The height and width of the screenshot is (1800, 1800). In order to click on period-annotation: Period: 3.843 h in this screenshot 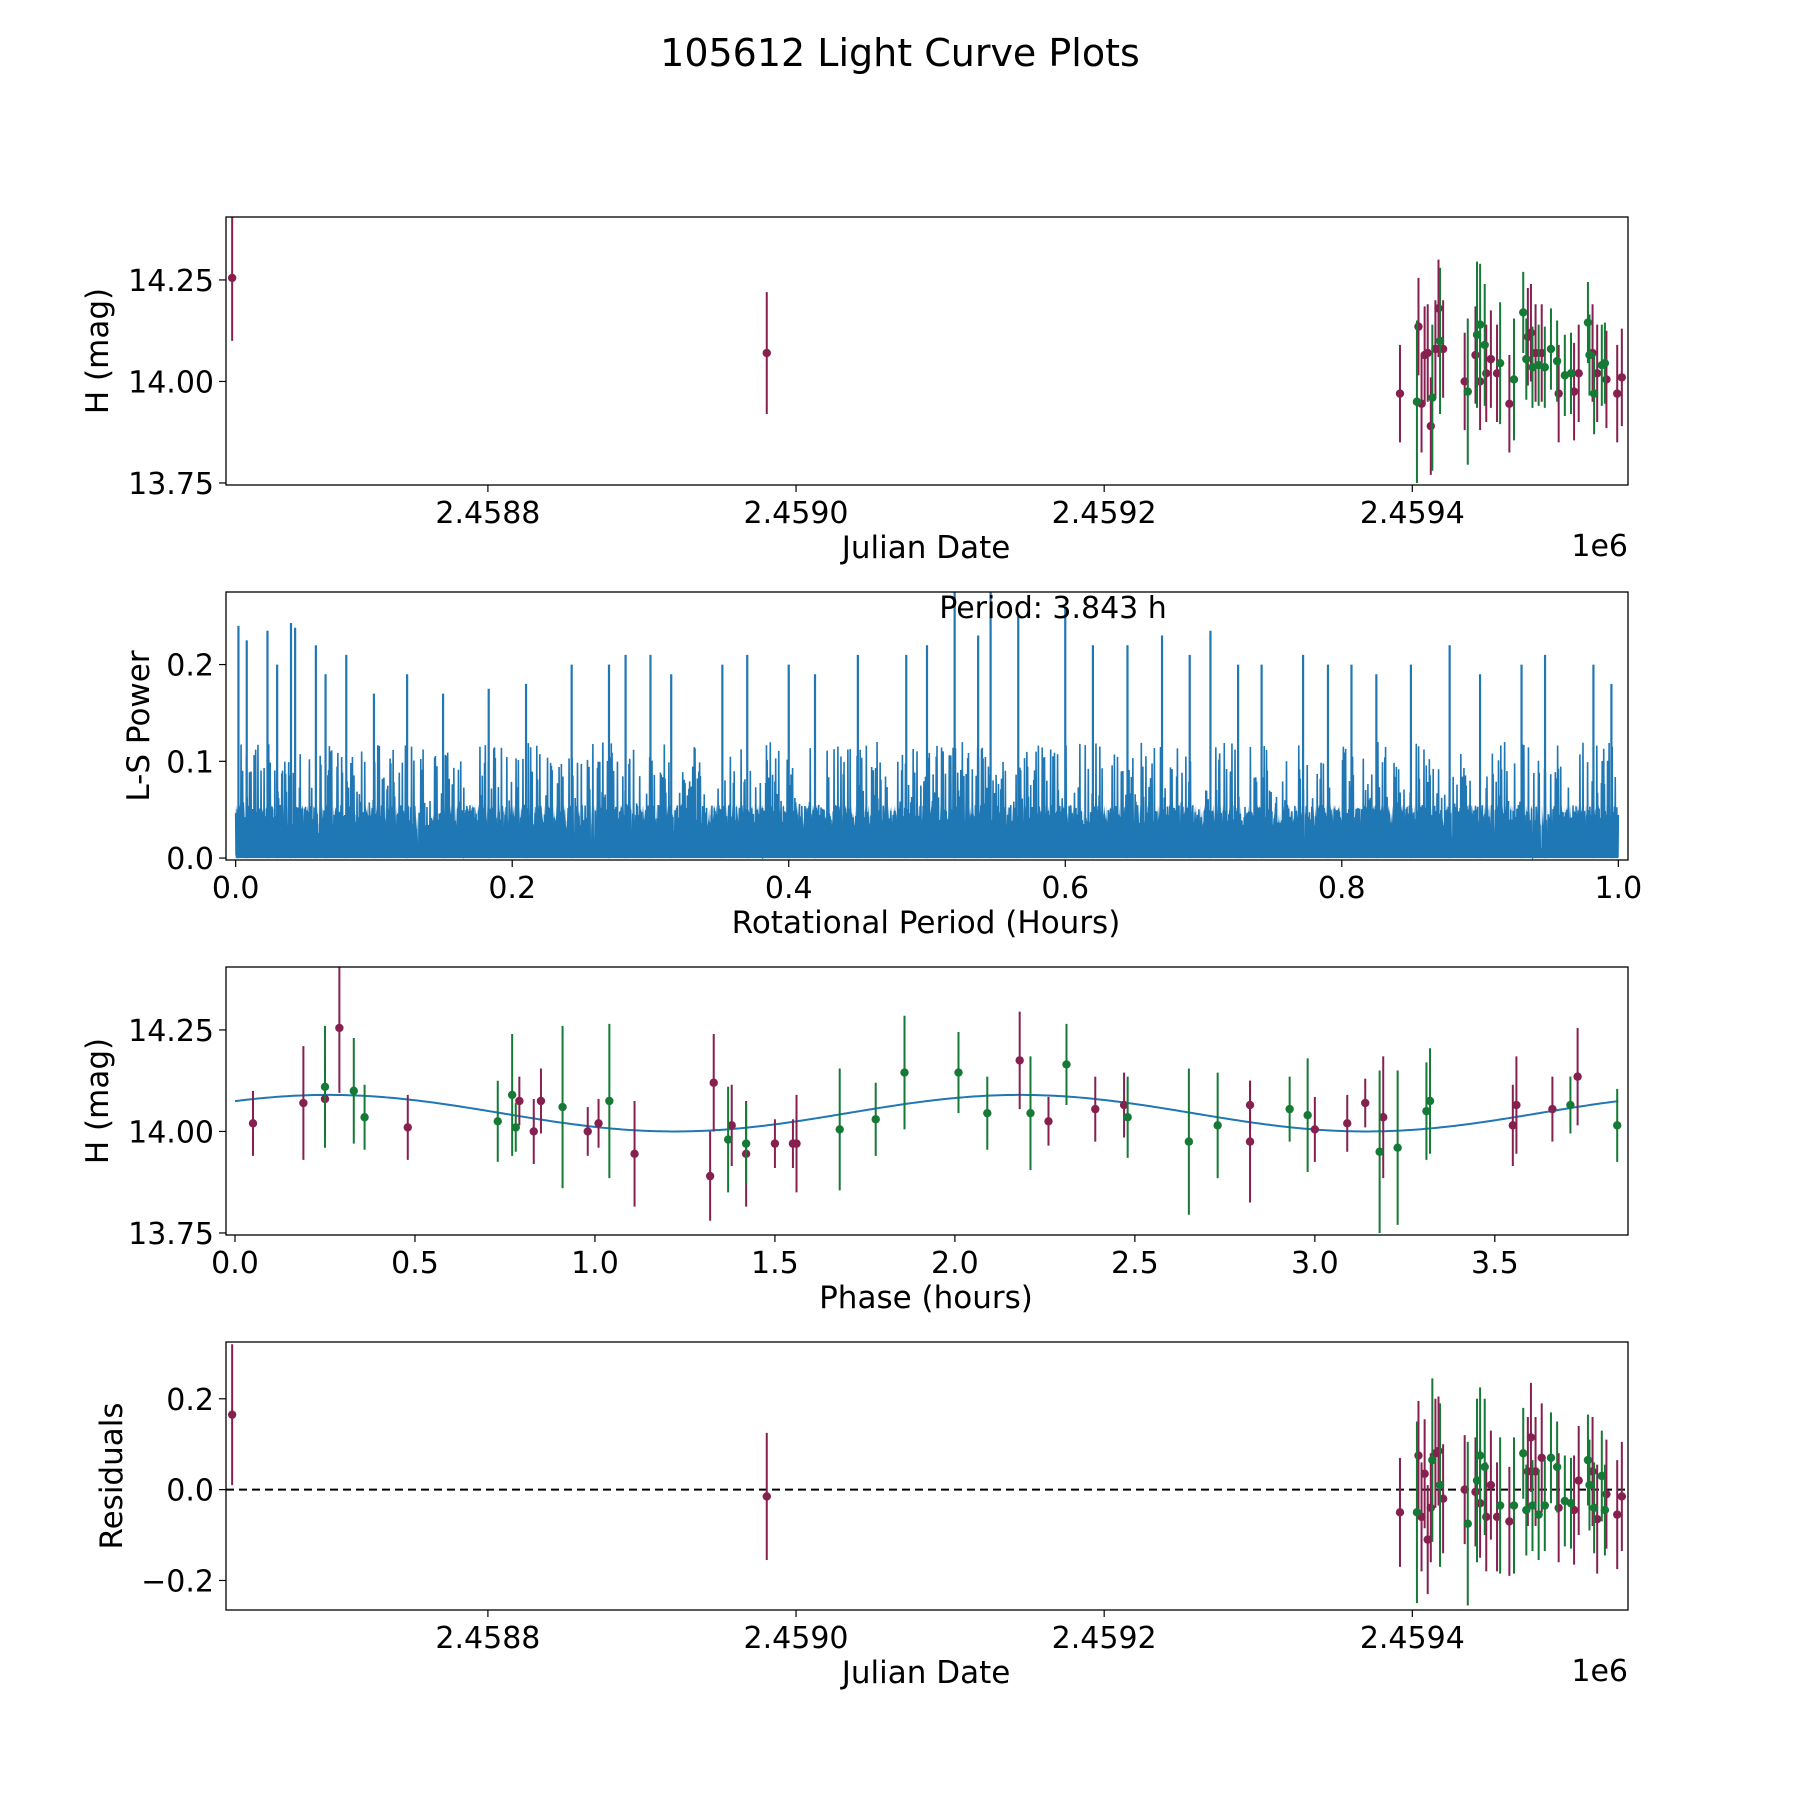, I will do `click(1053, 608)`.